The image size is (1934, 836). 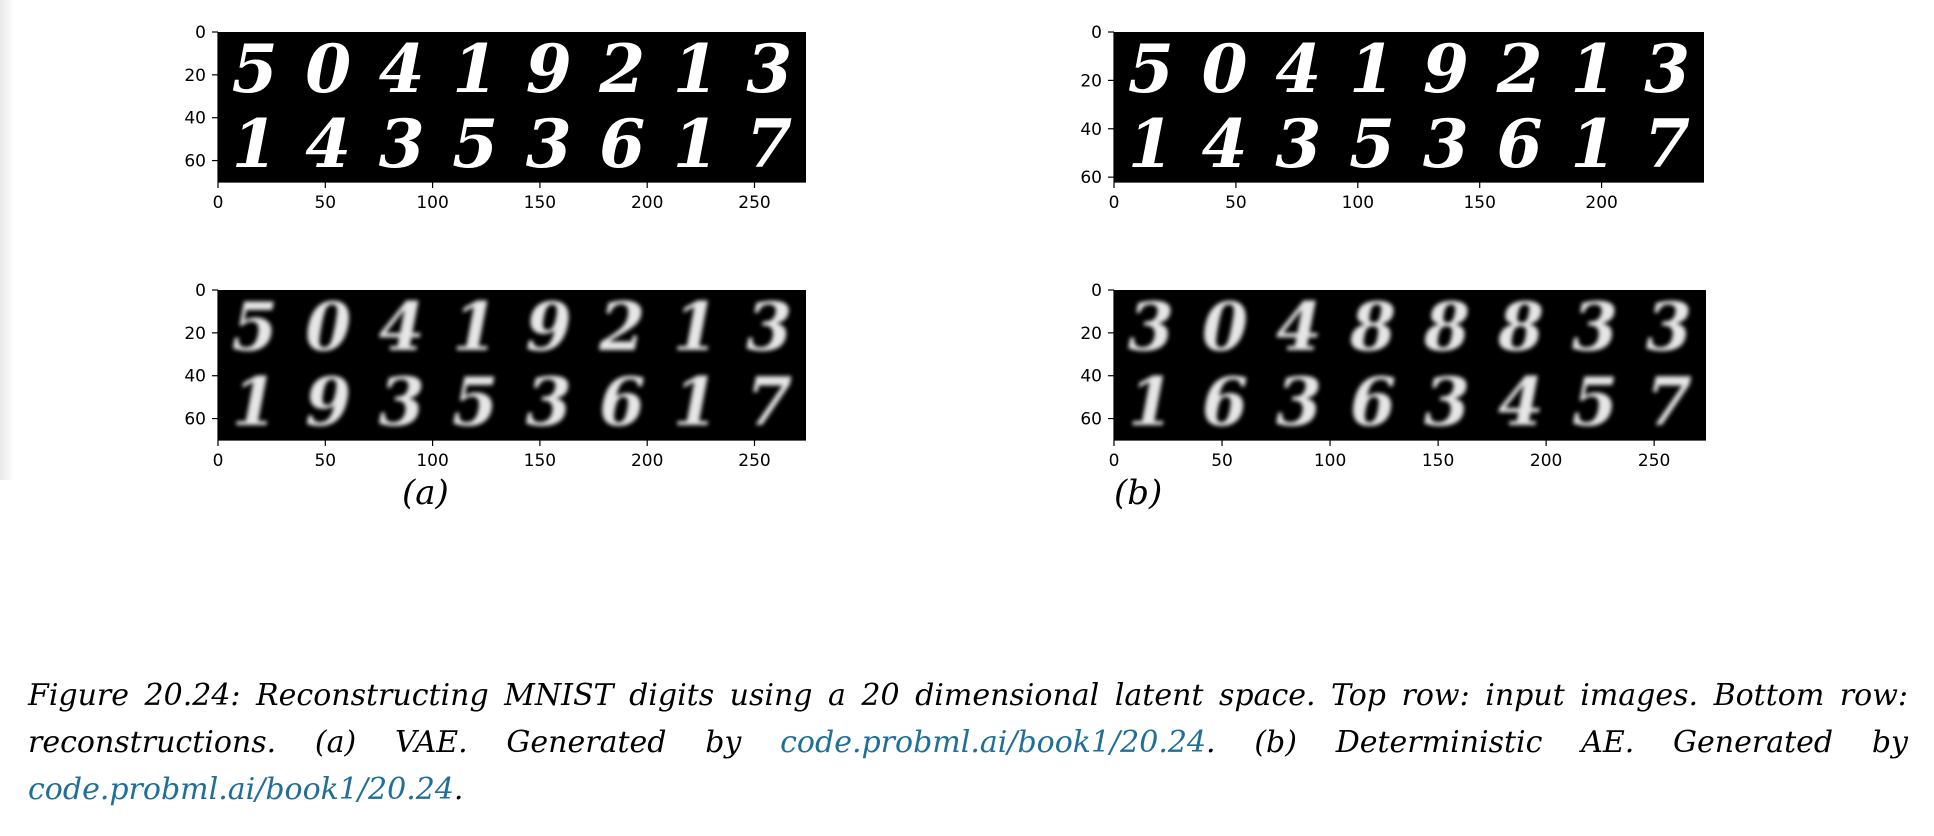 What do you see at coordinates (1557, 742) in the screenshot?
I see `caption-middle: . (b) Deterministic AE. Generated by` at bounding box center [1557, 742].